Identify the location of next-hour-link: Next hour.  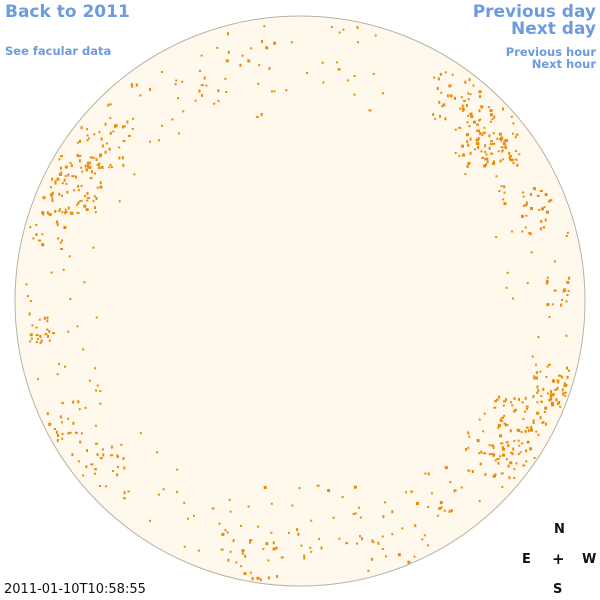
(563, 64).